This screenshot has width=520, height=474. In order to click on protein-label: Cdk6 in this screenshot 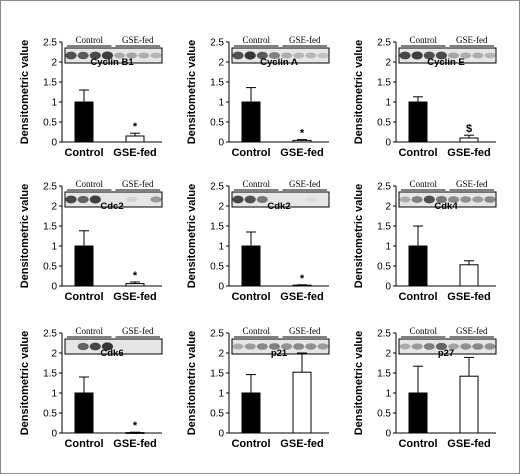, I will do `click(111, 353)`.